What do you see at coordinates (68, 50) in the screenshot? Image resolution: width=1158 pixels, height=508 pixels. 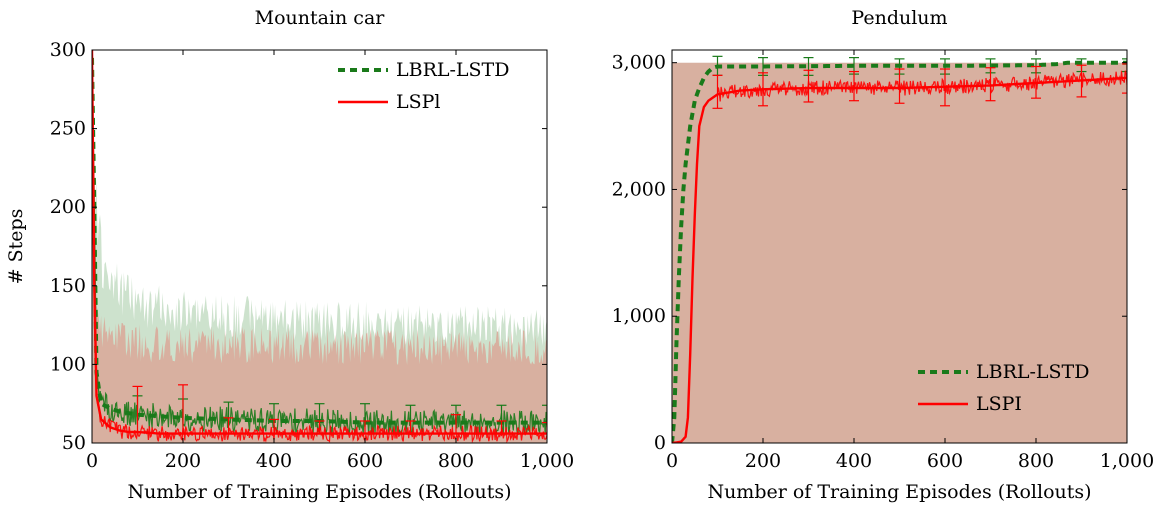 I see `y-tick-label: 300` at bounding box center [68, 50].